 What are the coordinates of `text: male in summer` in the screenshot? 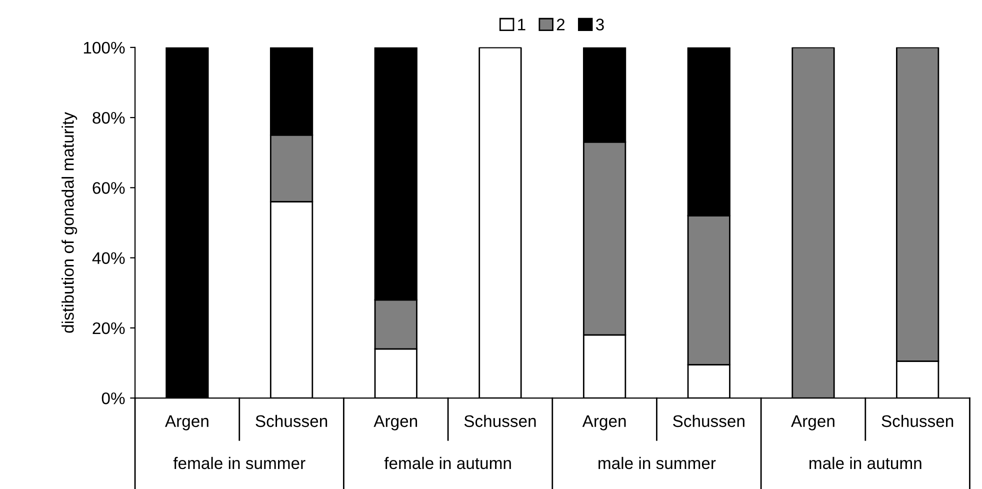 It's located at (657, 463).